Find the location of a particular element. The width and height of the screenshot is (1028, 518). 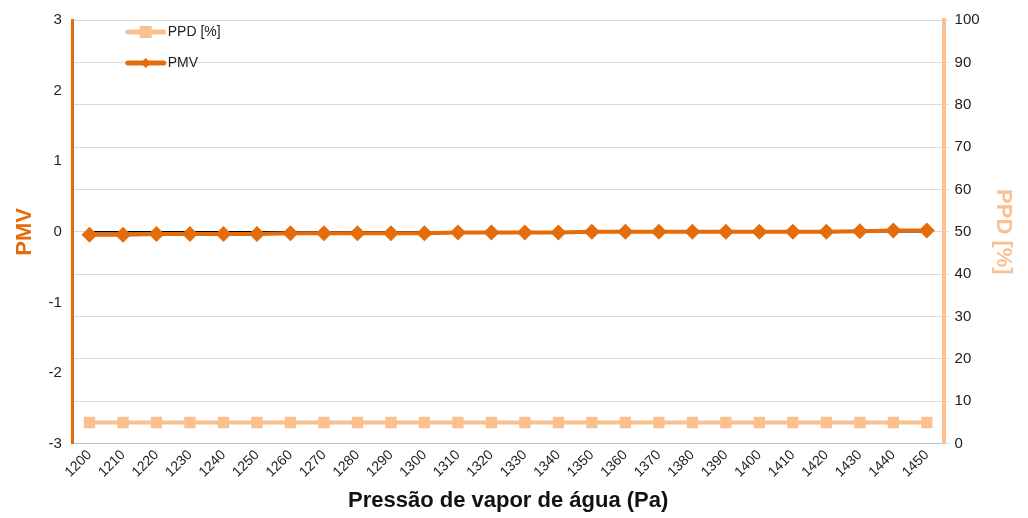

y-tick-label: -1 is located at coordinates (55, 301).